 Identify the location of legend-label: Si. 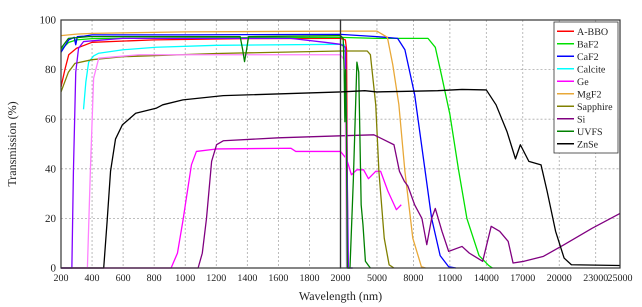
(581, 120).